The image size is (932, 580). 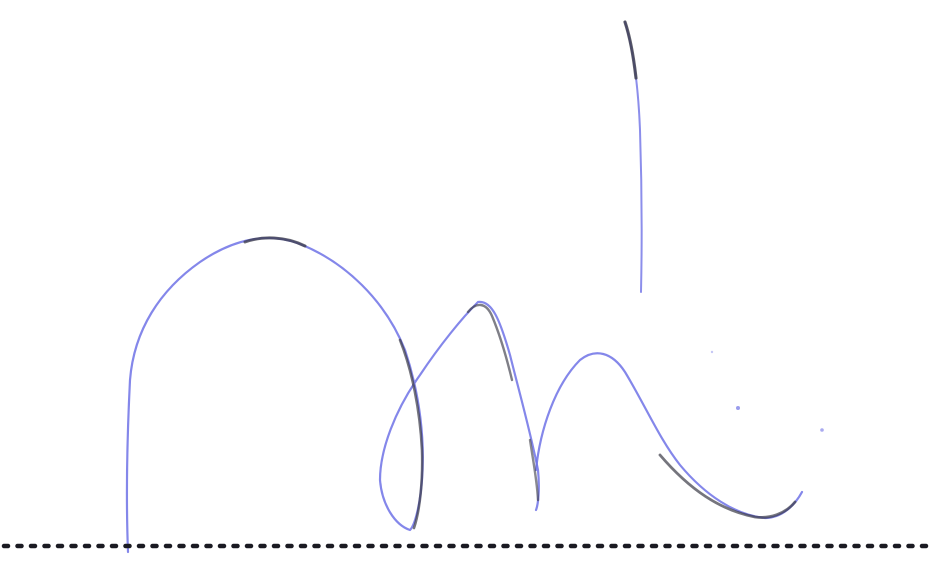 What do you see at coordinates (669, 436) in the screenshot?
I see `signature-stroke-hump` at bounding box center [669, 436].